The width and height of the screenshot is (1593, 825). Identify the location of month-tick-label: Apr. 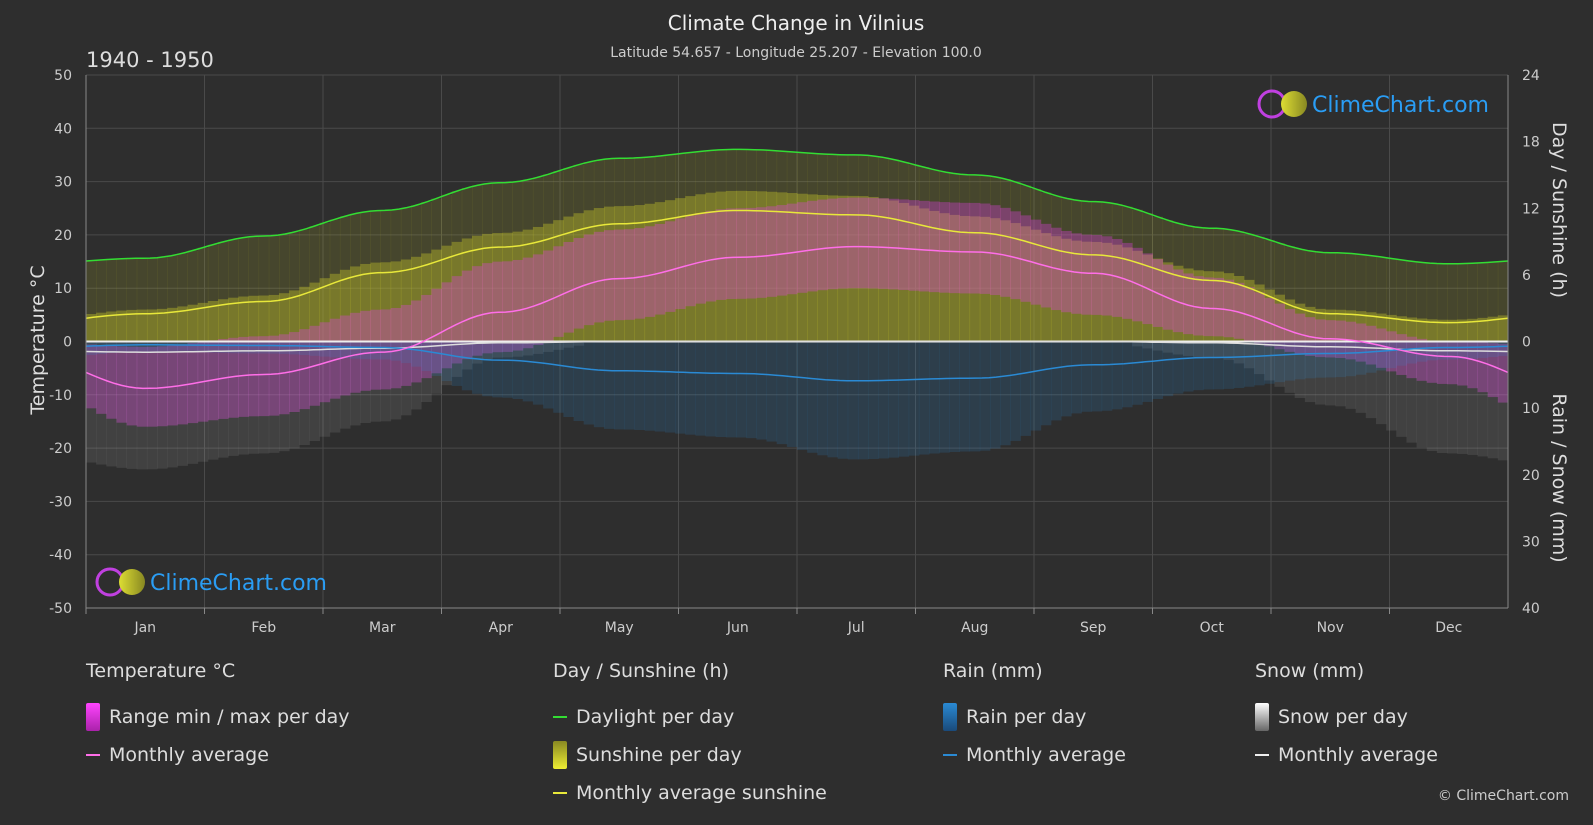
(501, 628).